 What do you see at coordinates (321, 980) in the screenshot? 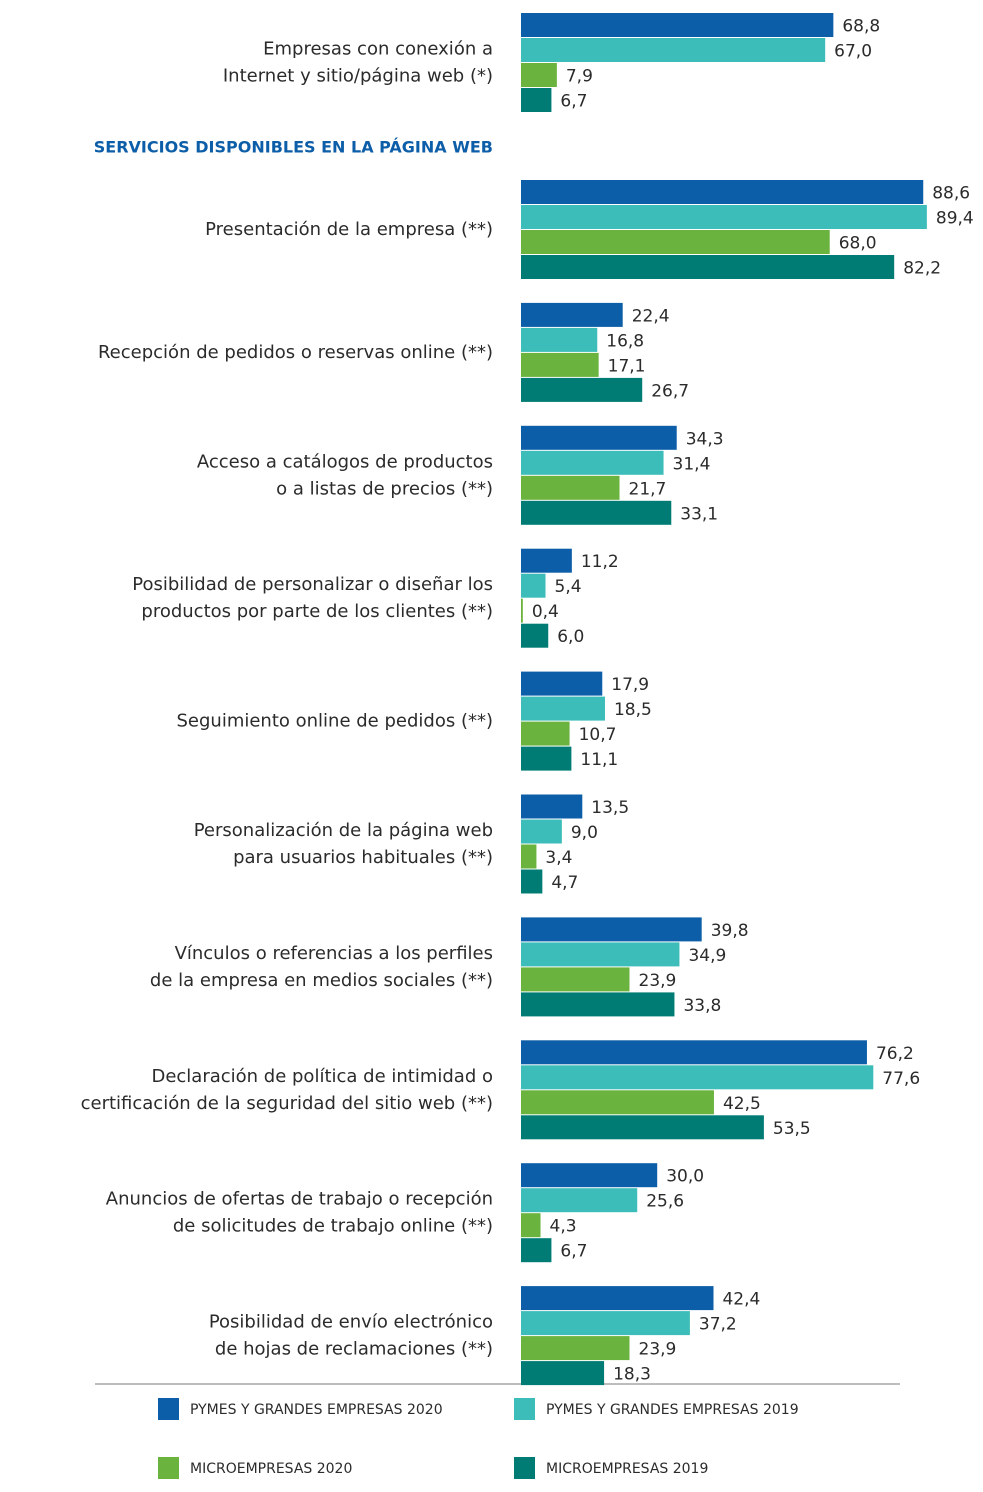
I see `category-label: de la empresa en medios sociales (**)` at bounding box center [321, 980].